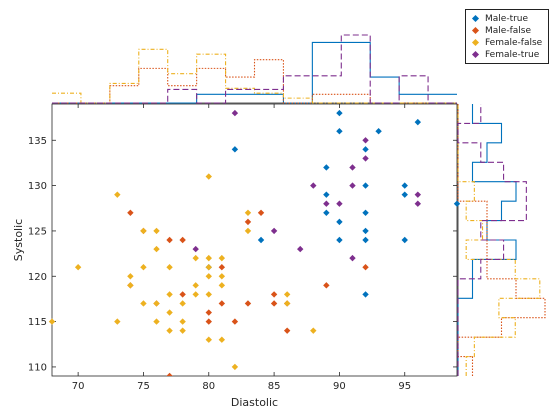  What do you see at coordinates (37, 141) in the screenshot?
I see `y-tick-label: 135` at bounding box center [37, 141].